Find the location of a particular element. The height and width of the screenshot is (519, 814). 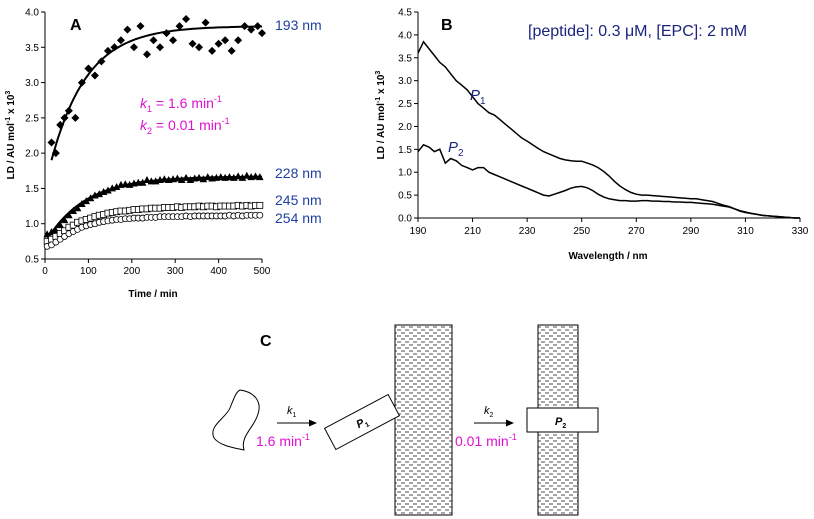

b-ytick-label: 2.5 is located at coordinates (405, 104).